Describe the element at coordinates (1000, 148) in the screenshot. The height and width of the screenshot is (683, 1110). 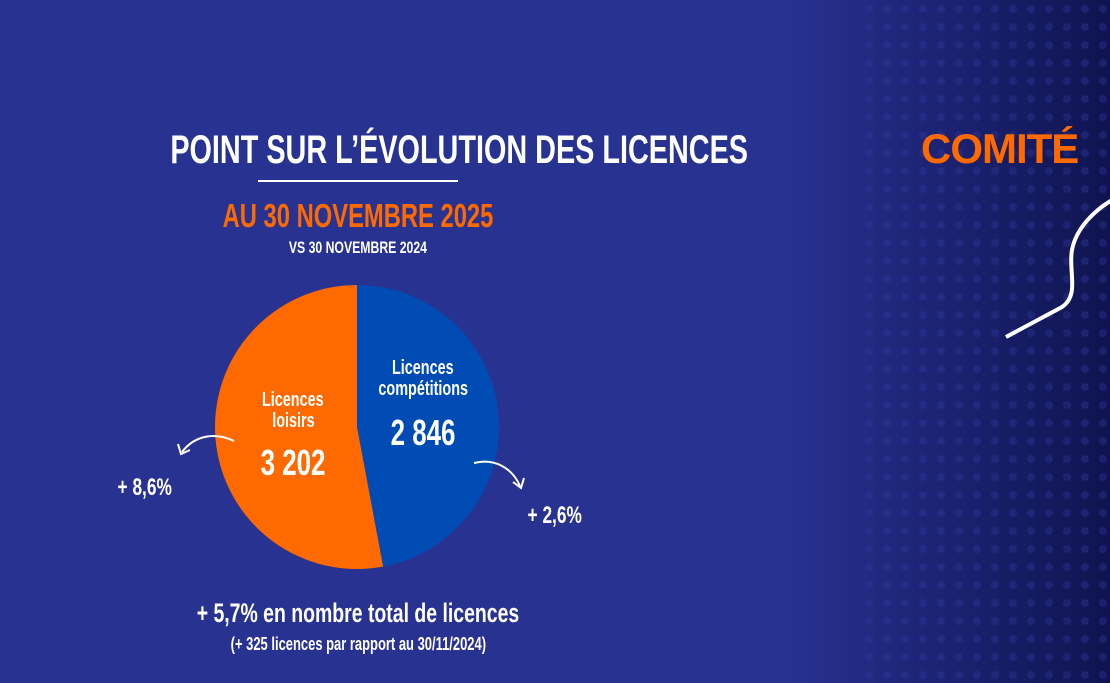
I see `brand-text: COMITÉ` at that location.